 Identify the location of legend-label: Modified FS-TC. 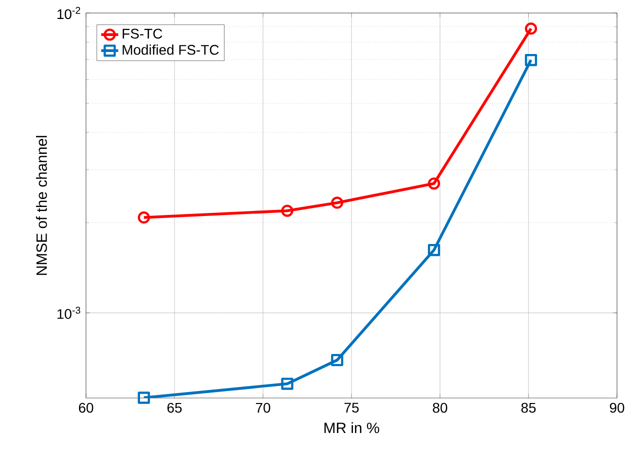
(170, 49).